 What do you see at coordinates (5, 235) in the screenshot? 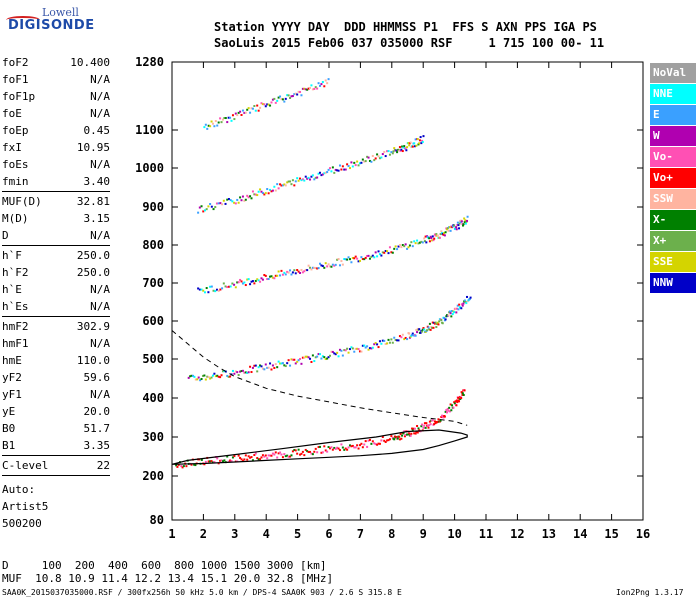
I see `param-name: D` at bounding box center [5, 235].